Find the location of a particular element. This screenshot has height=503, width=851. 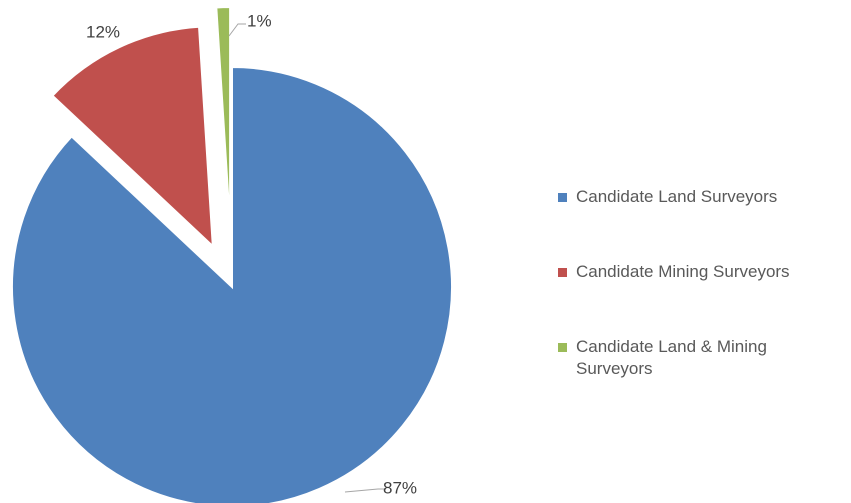

data-label: 1% is located at coordinates (259, 20).